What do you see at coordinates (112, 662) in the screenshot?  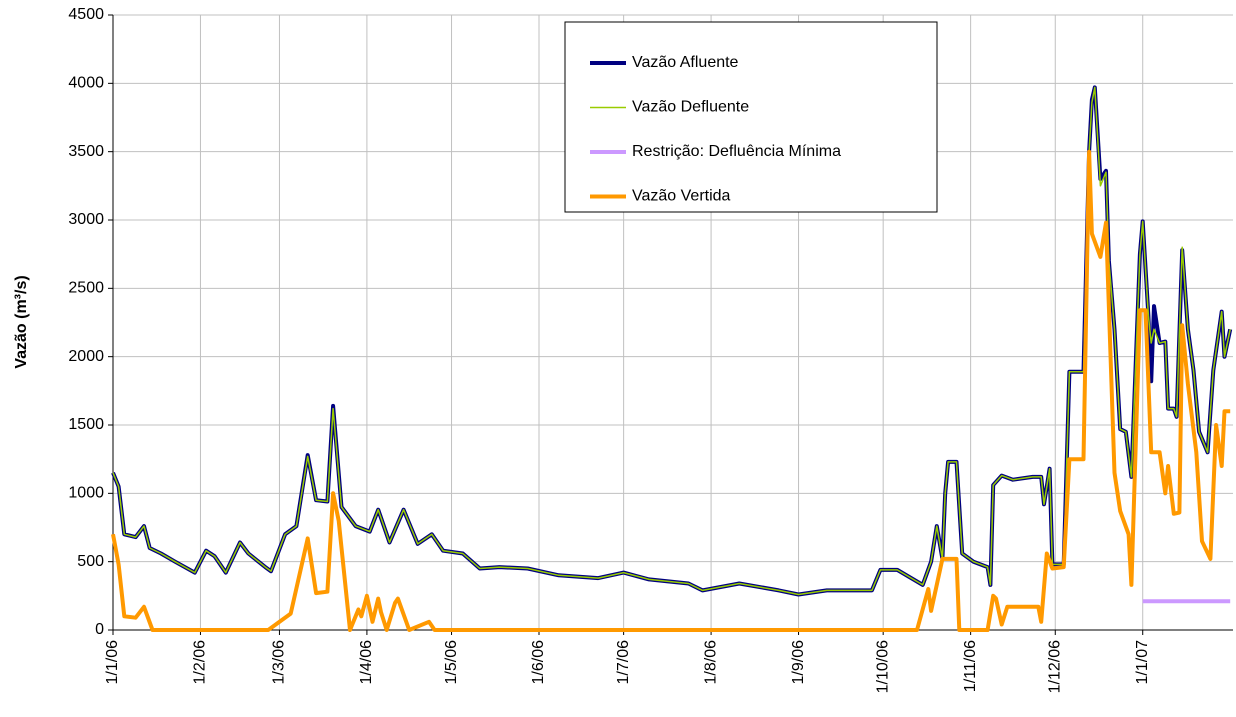 I see `x-tick-label: 1/1/06` at bounding box center [112, 662].